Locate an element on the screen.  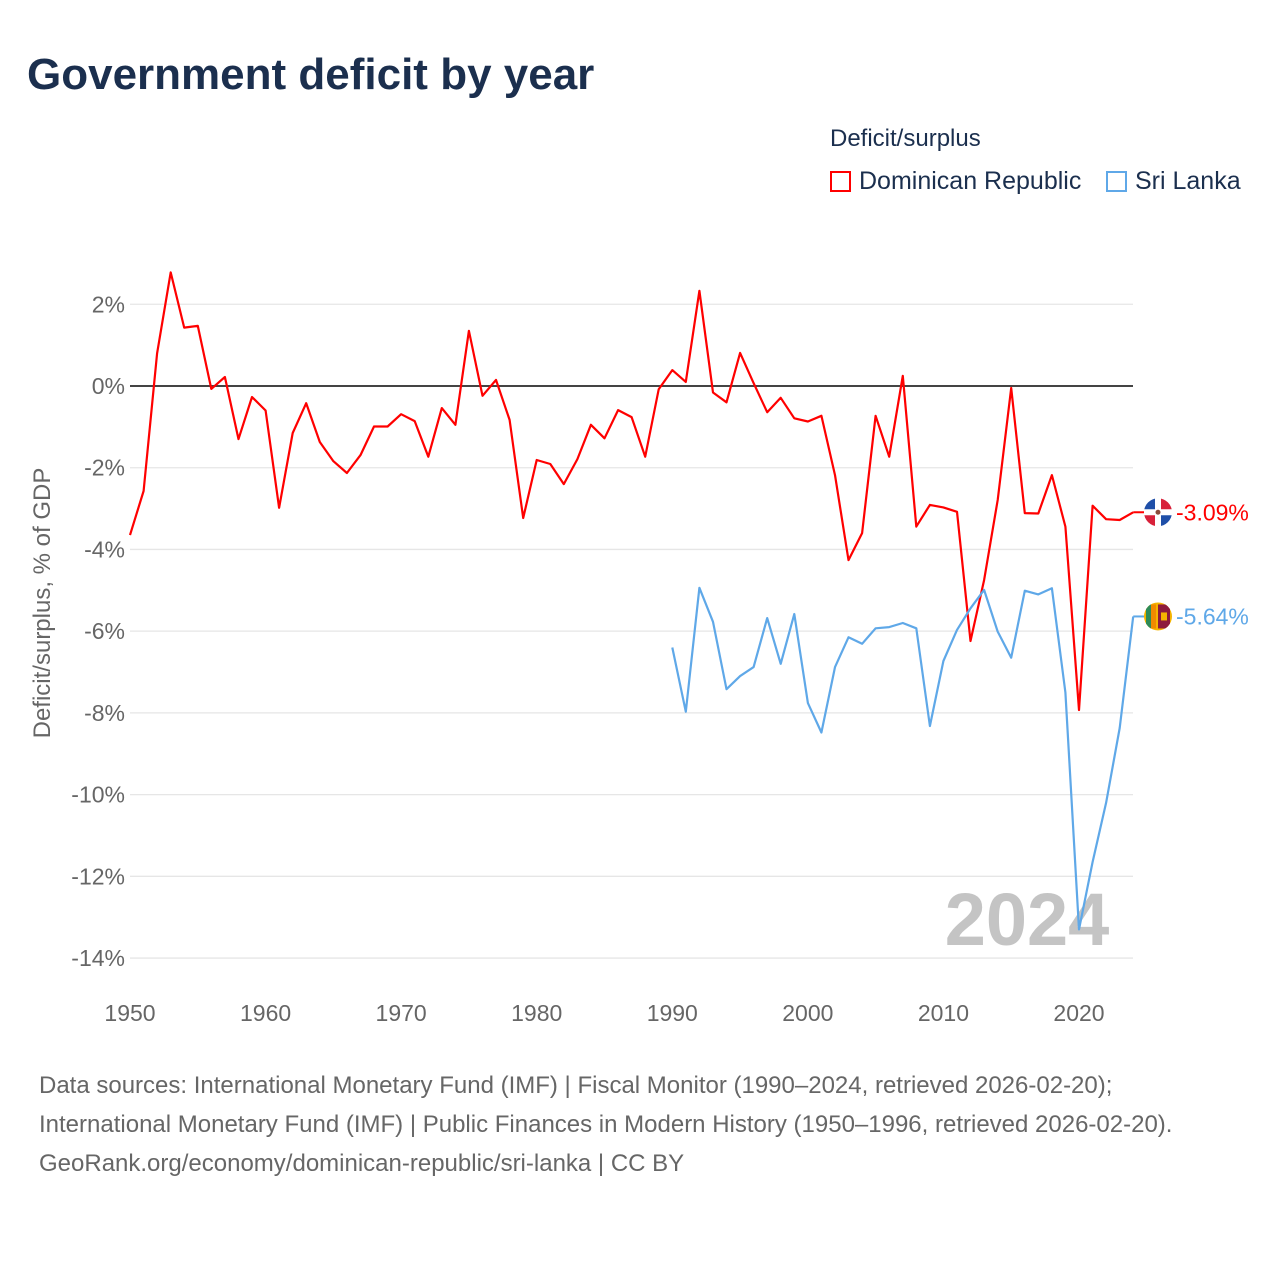
y-tick-label: -6% is located at coordinates (104, 631).